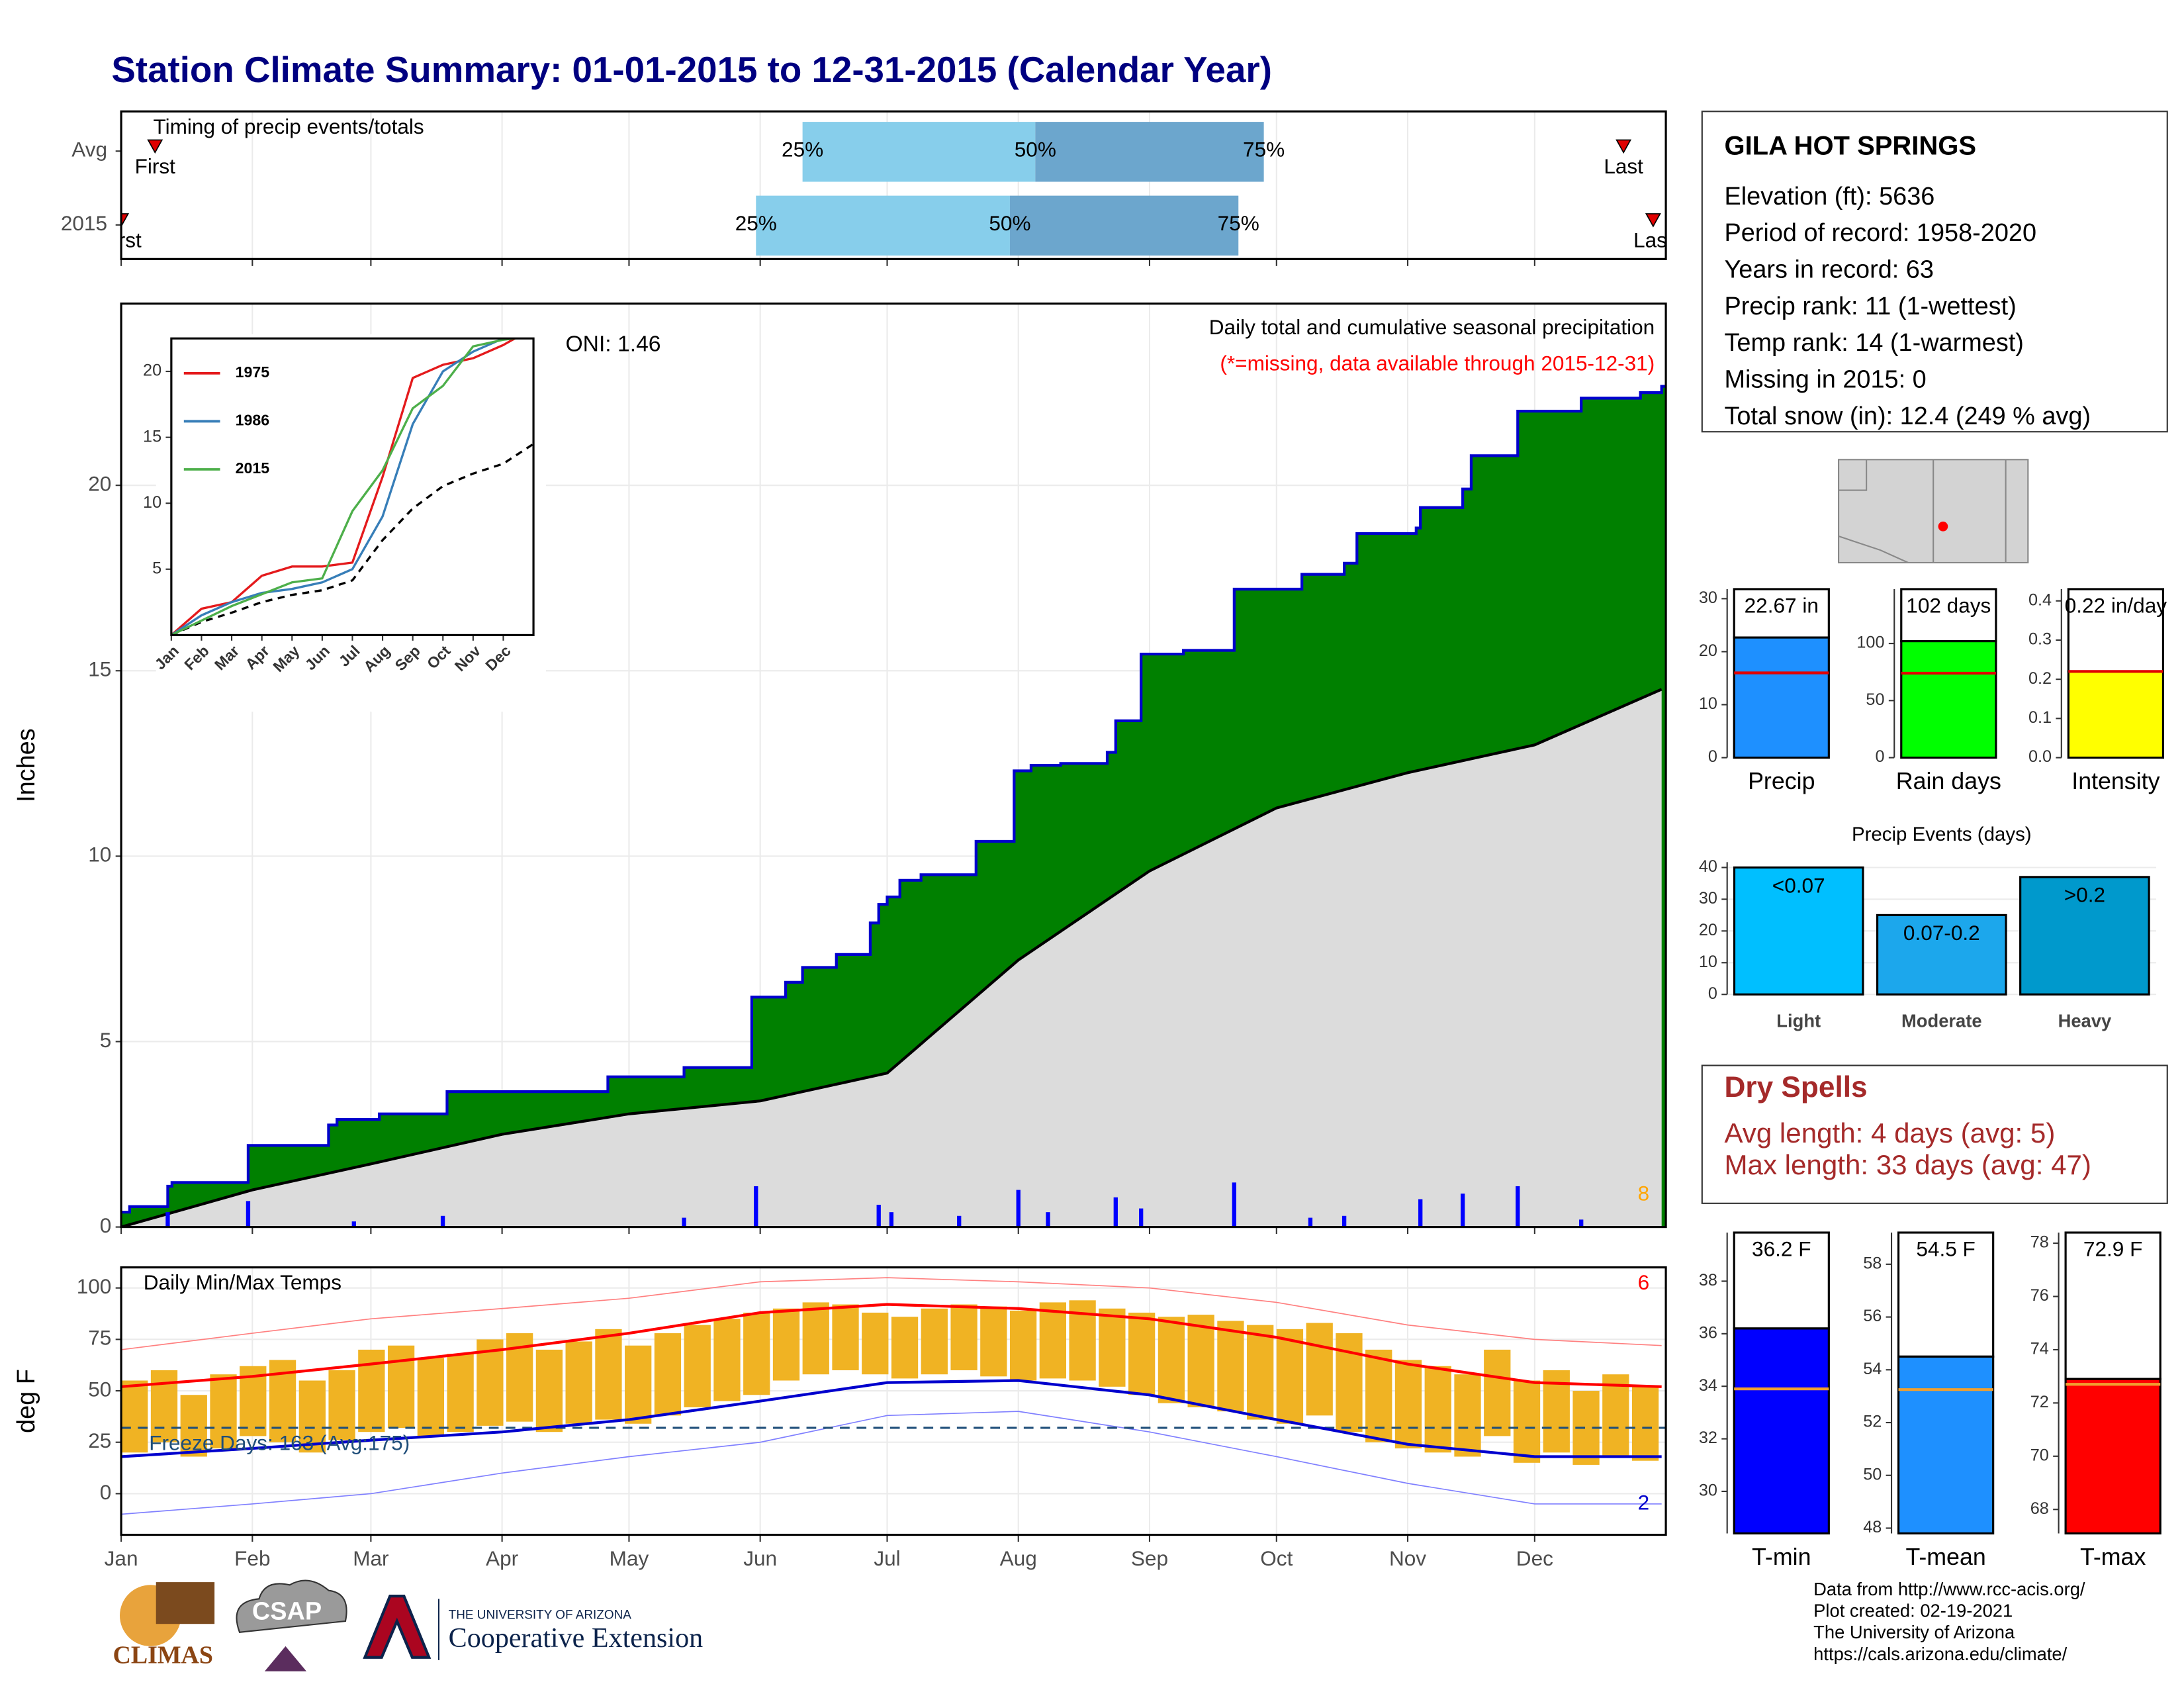 This screenshot has width=2184, height=1688. Describe the element at coordinates (1795, 1087) in the screenshot. I see `dry-spells-title: Dry Spells` at that location.